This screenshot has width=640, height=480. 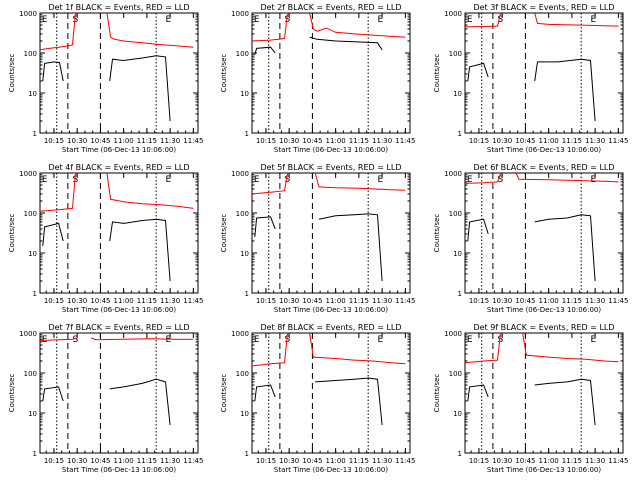 I want to click on chart-title: Det 5f BLACK = Events, RED = LLD, so click(x=330, y=167).